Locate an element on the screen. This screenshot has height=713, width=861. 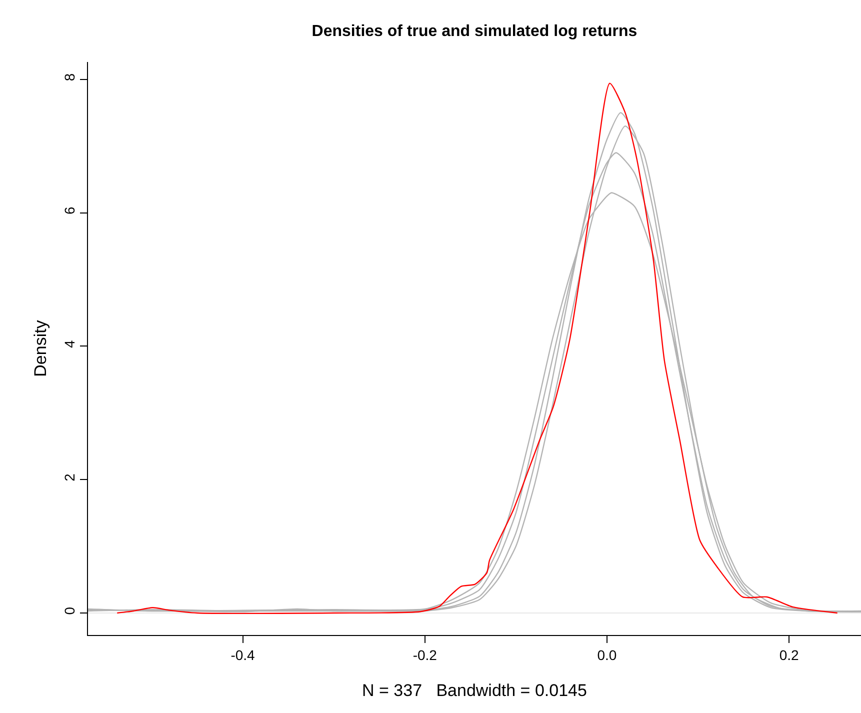
y-tick-label: 2 is located at coordinates (69, 477).